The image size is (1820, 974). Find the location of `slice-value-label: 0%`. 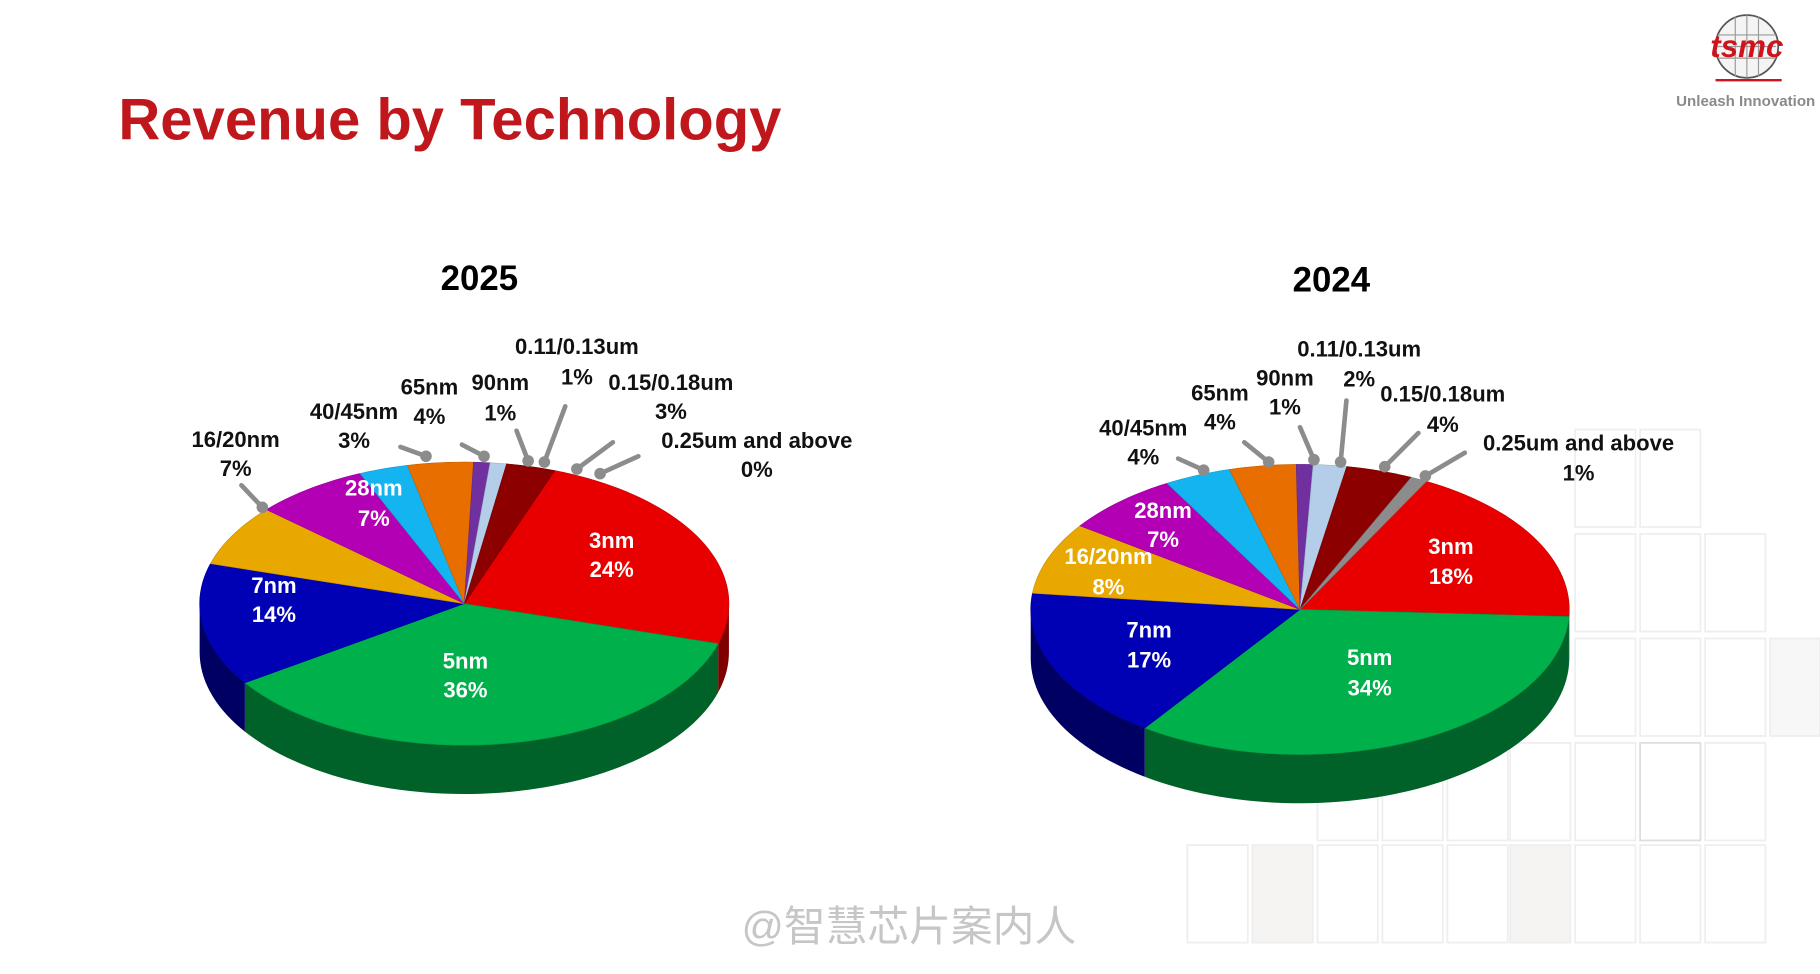

slice-value-label: 0% is located at coordinates (757, 469).